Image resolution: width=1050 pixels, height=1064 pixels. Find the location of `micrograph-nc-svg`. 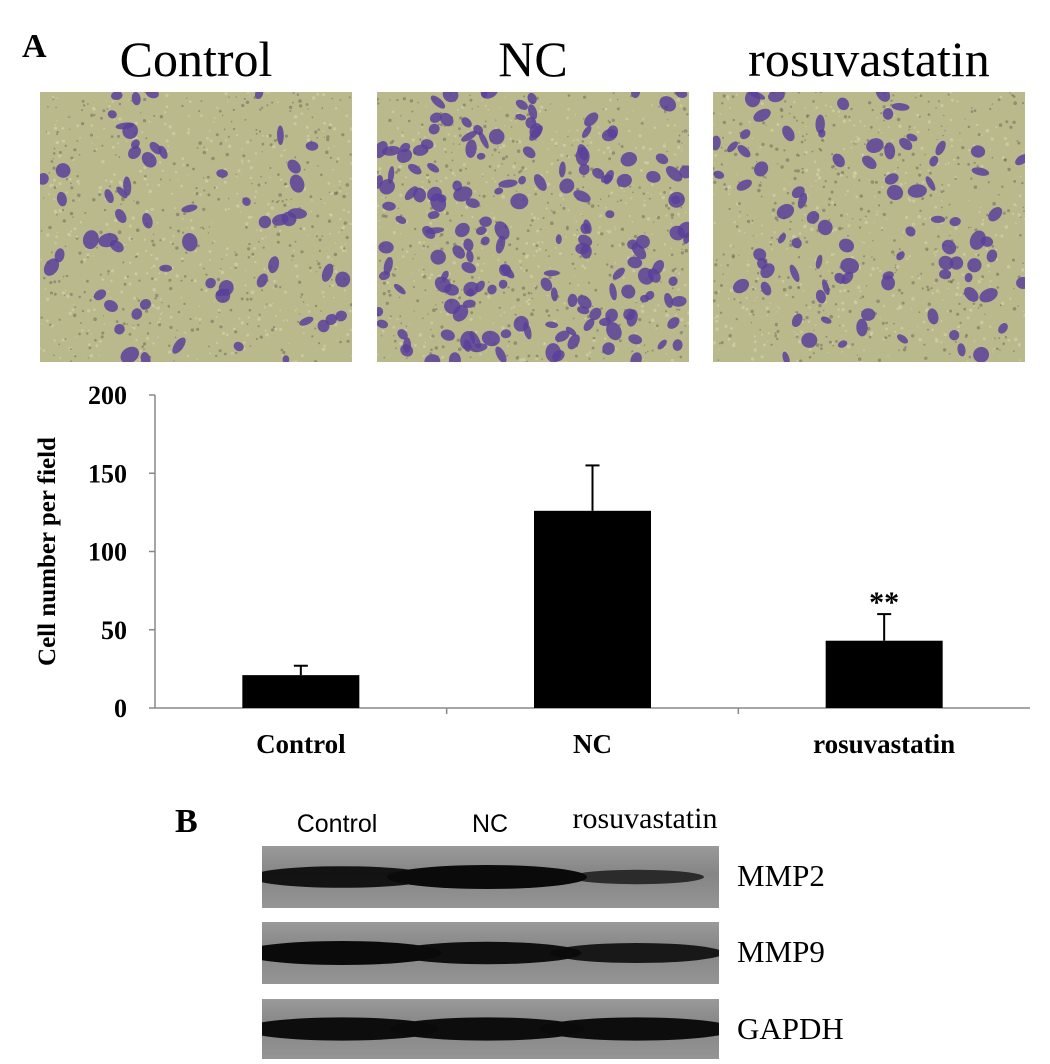

micrograph-nc-svg is located at coordinates (533, 227).